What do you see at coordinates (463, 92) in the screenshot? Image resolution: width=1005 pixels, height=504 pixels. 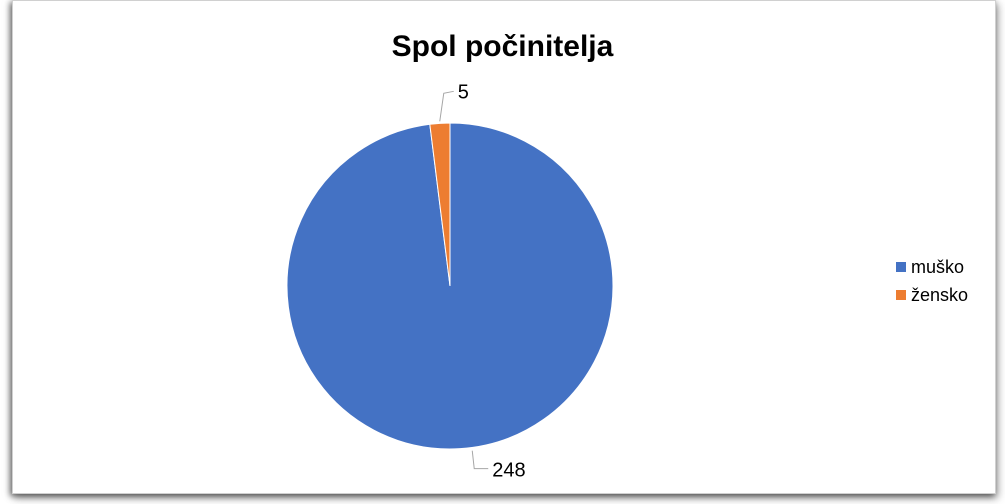 I see `data-label-zensko: 5` at bounding box center [463, 92].